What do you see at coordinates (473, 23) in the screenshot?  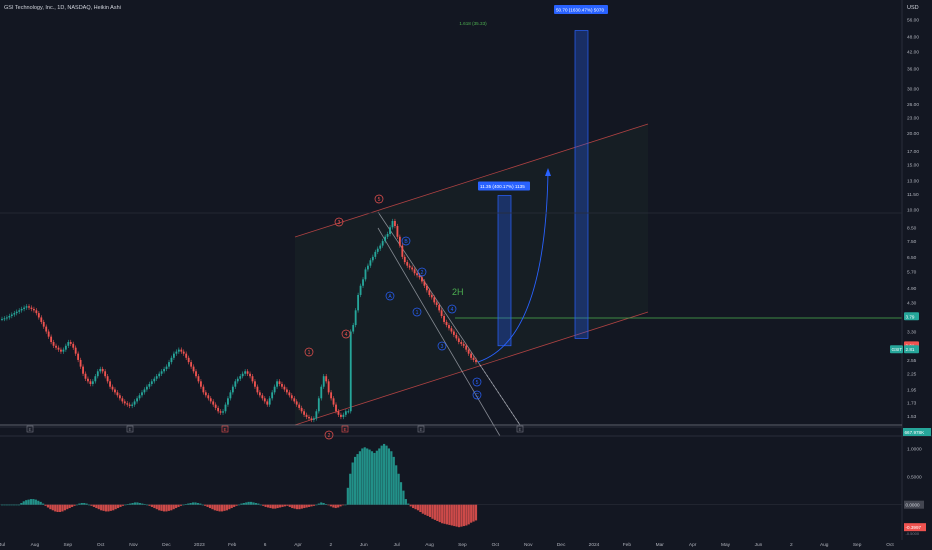 I see `fib-label: 1.618 (35.33)` at bounding box center [473, 23].